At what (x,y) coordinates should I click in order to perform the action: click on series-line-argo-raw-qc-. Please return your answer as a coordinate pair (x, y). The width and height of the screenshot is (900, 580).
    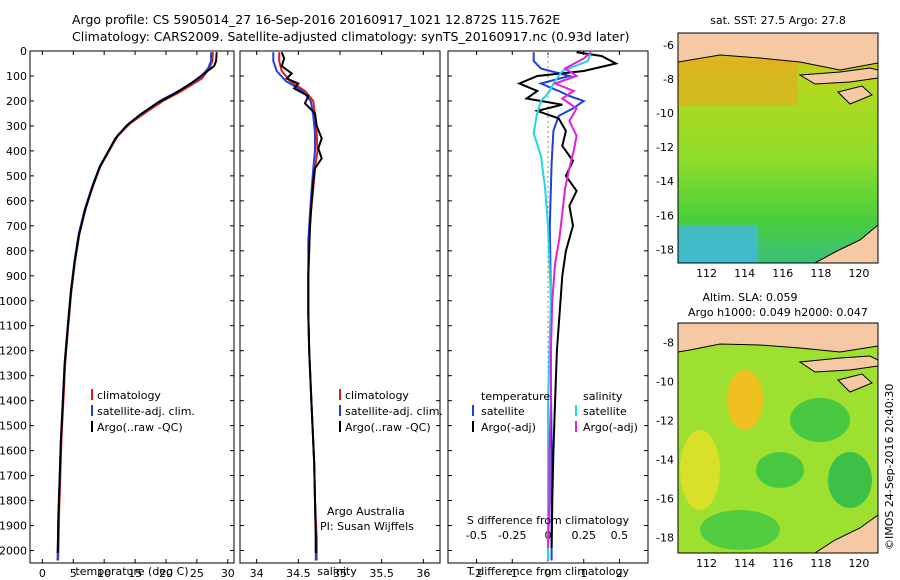
    Looking at the image, I should click on (301, 302).